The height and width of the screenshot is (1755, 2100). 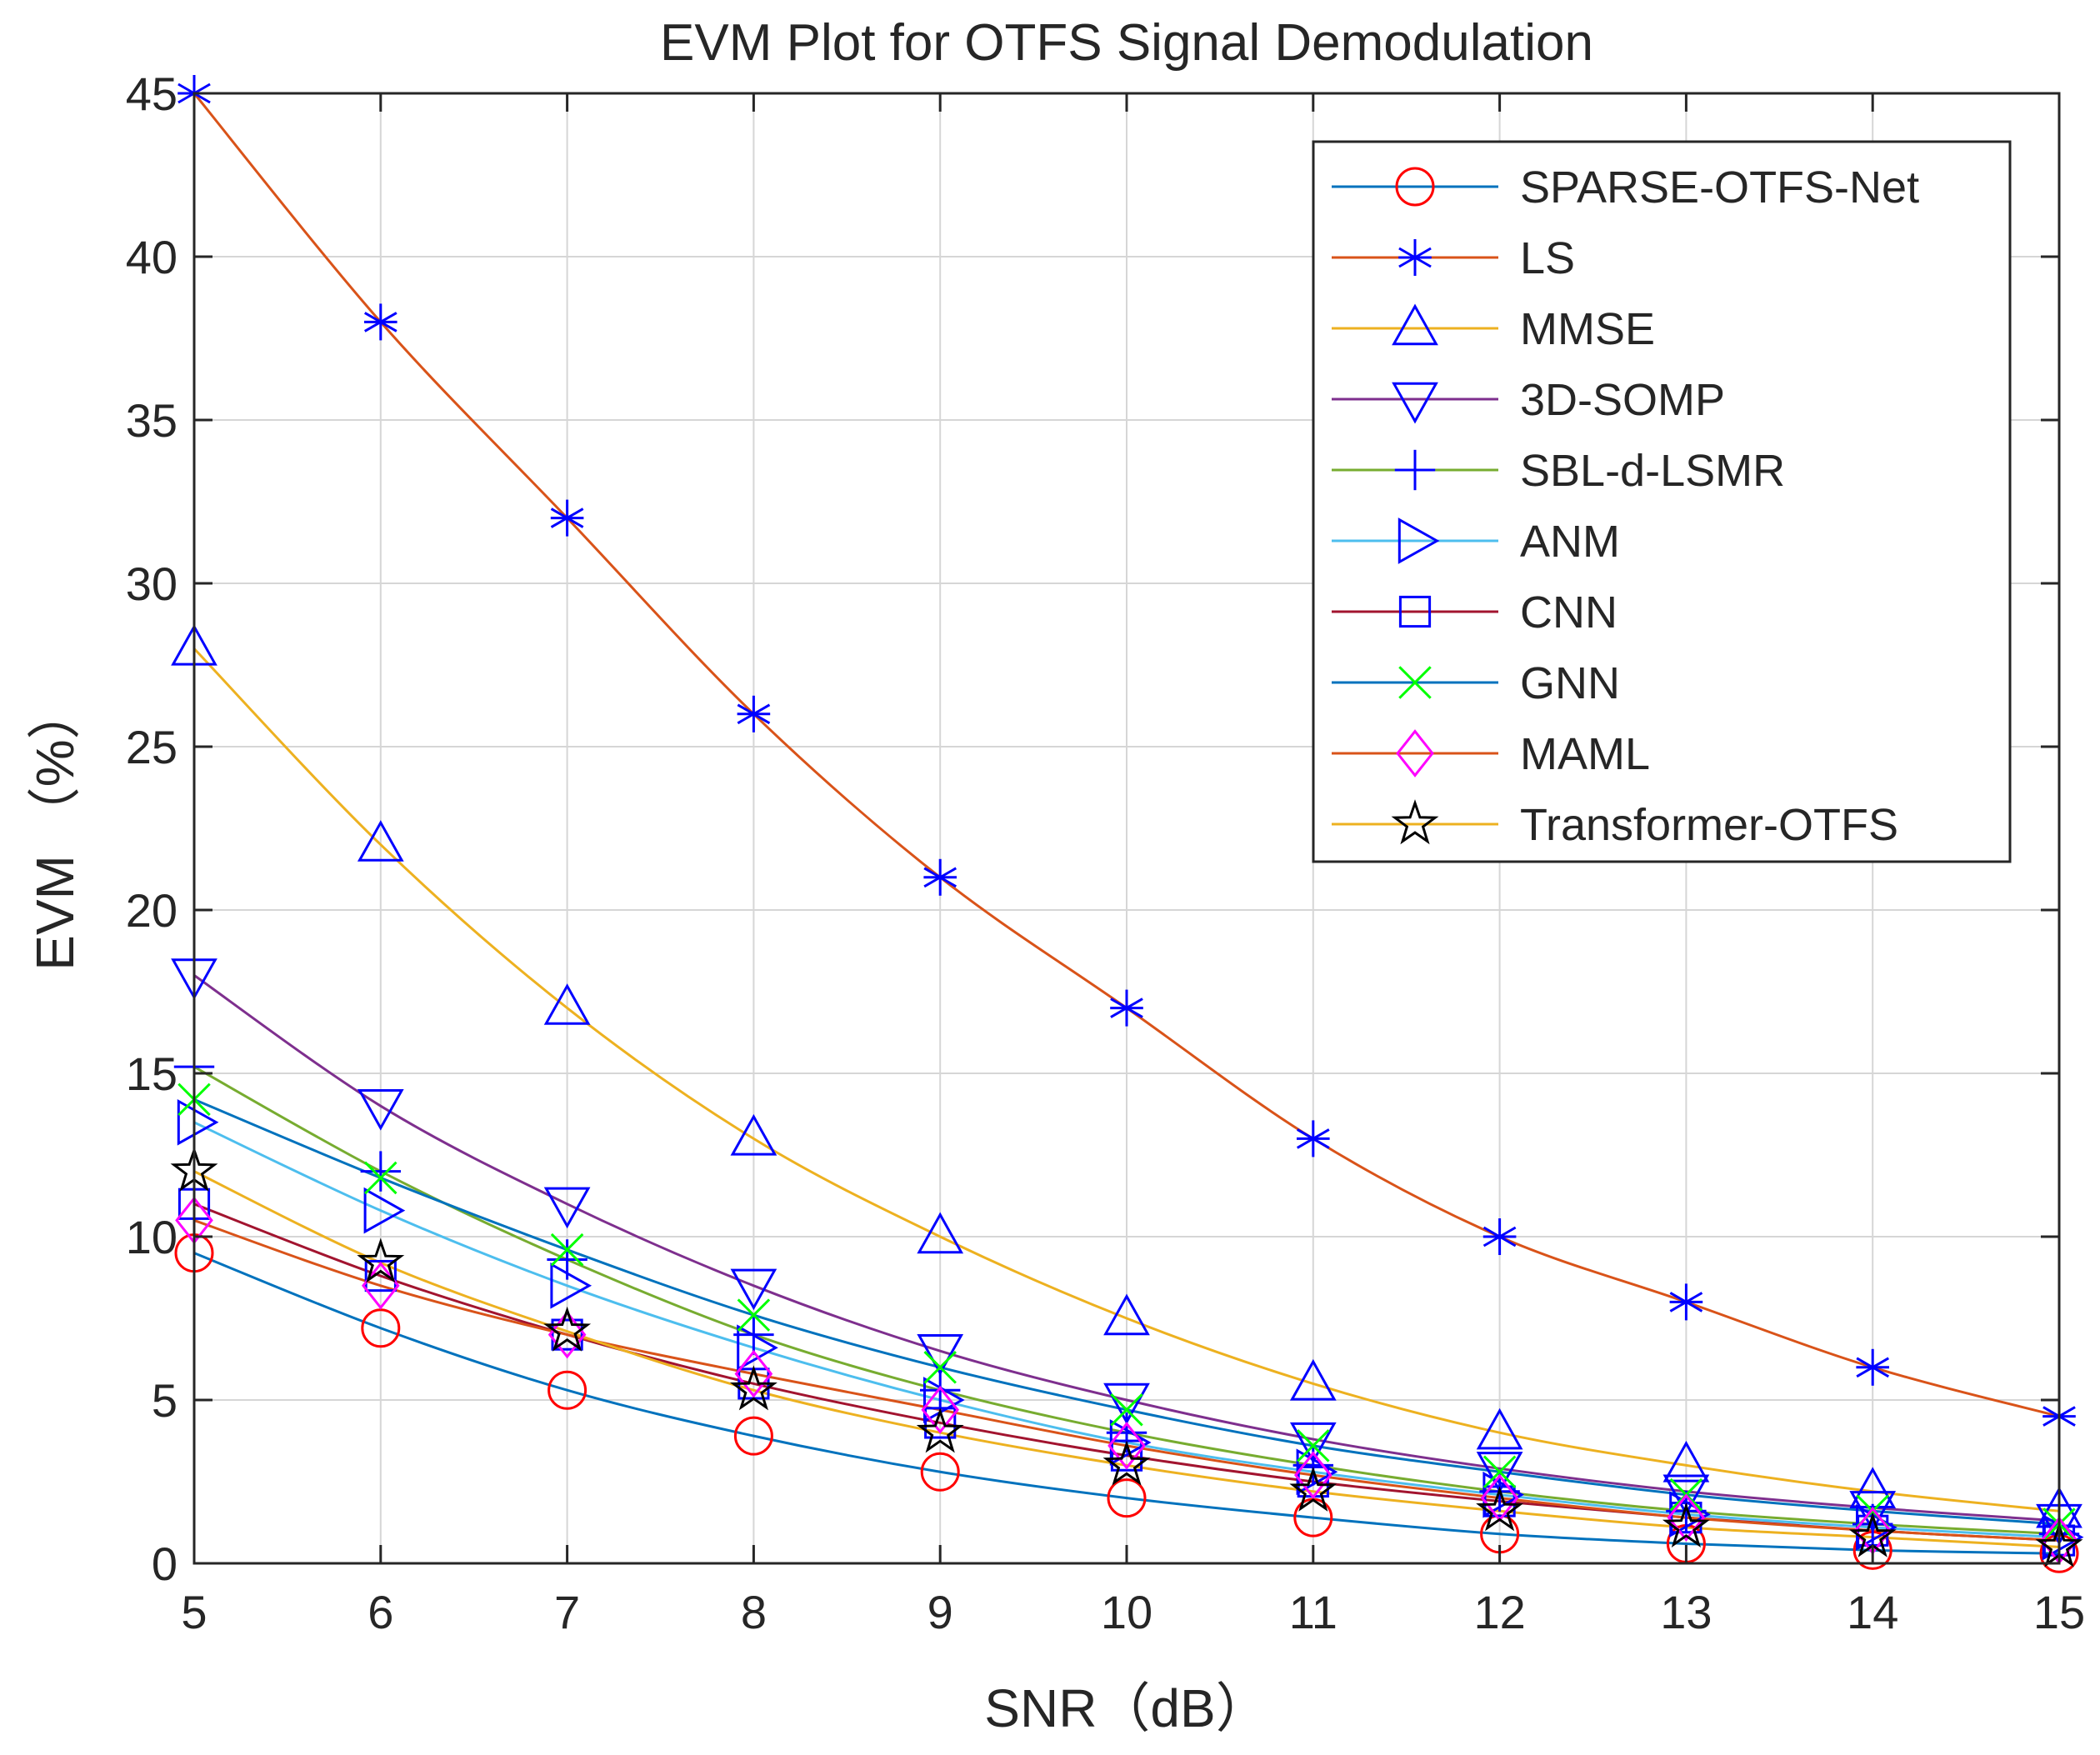 What do you see at coordinates (1126, 1708) in the screenshot?
I see `x-axis-label: SNR（dB）` at bounding box center [1126, 1708].